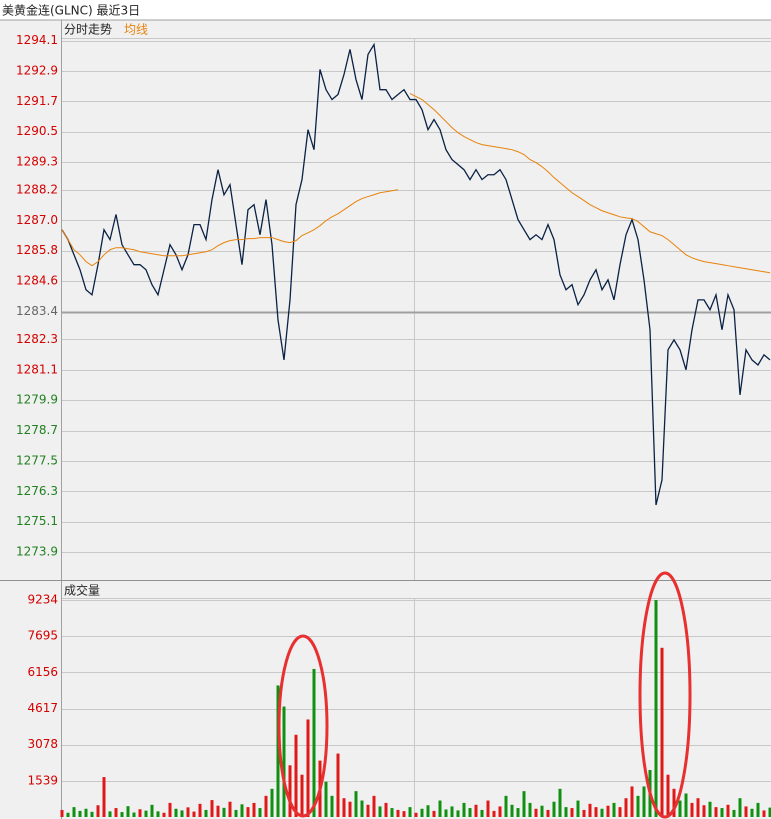 The height and width of the screenshot is (819, 771). I want to click on title-bar, so click(385, 10).